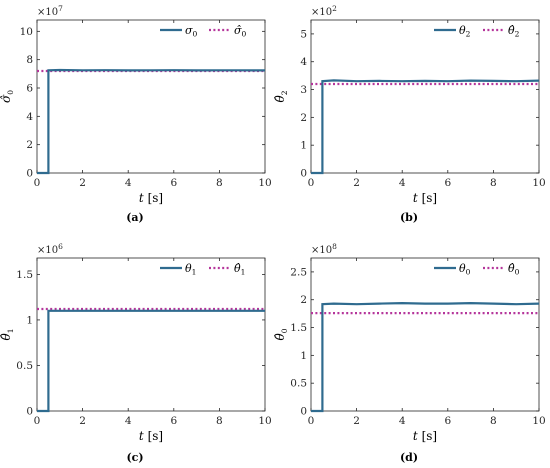  Describe the element at coordinates (134, 457) in the screenshot. I see `panel-caption: (c)` at that location.